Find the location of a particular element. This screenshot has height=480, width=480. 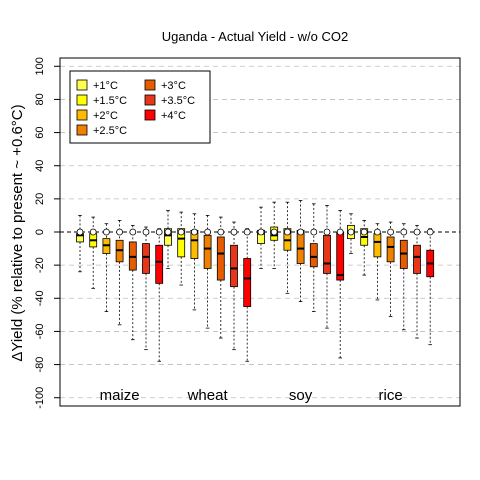

legend: +1°C +1.5°C +2°C +2.5°C +3°C +3.5°C +4°C is located at coordinates (140, 107).